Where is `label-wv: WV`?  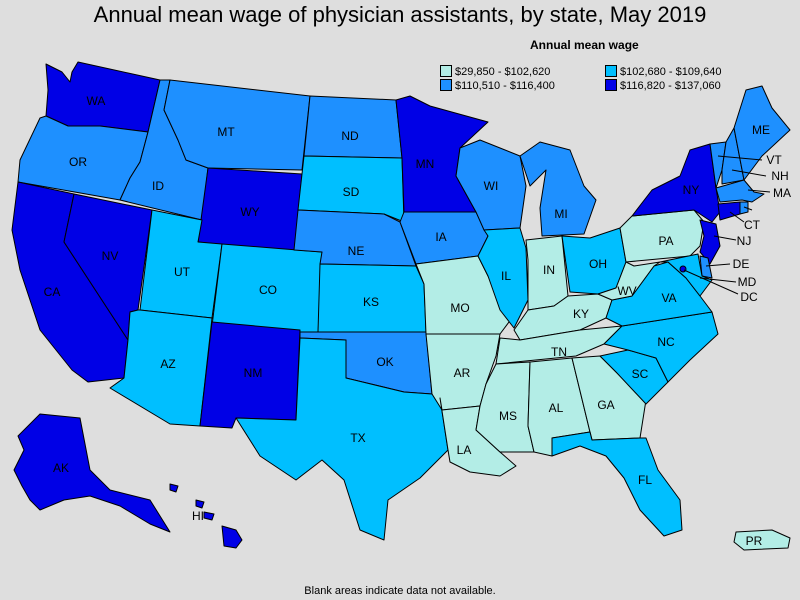
label-wv: WV is located at coordinates (626, 291).